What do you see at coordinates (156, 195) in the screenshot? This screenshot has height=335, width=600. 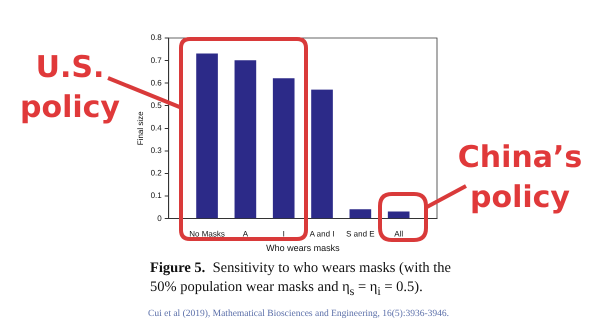 I see `y-tick-label: 0.1` at bounding box center [156, 195].